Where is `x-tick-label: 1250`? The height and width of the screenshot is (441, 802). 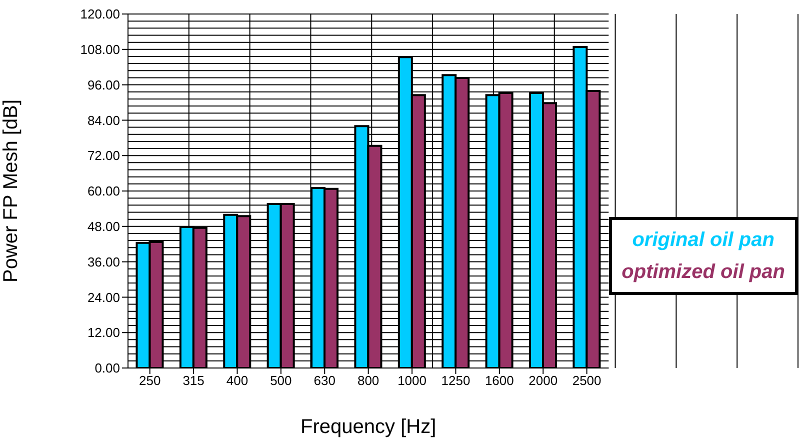
x-tick-label: 1250 is located at coordinates (455, 380).